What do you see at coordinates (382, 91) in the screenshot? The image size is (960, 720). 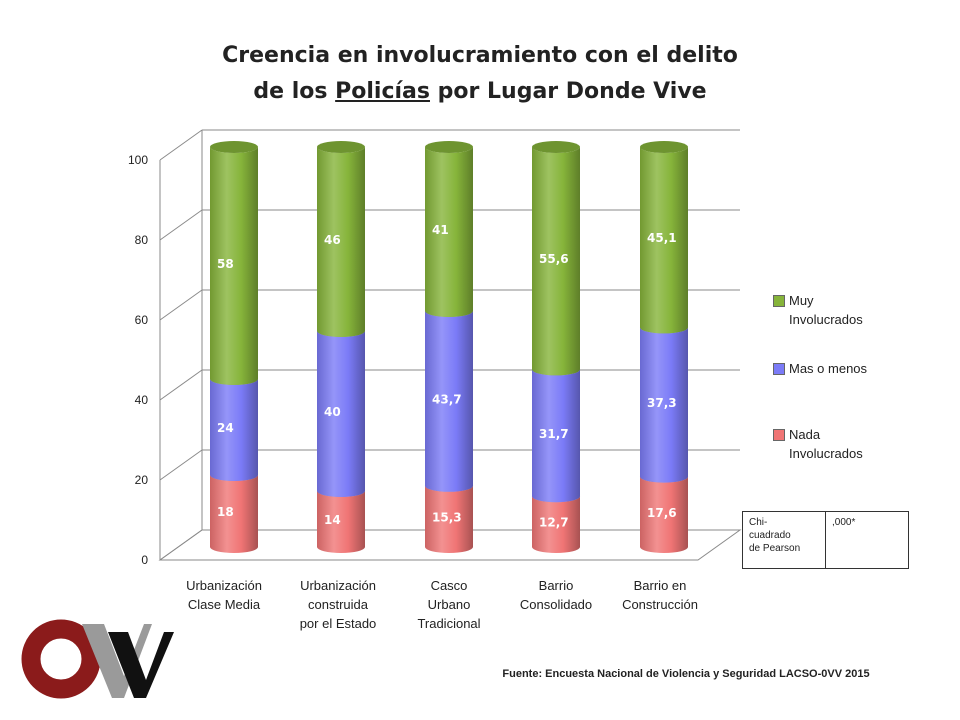 I see `title-part-underlined: Policías` at bounding box center [382, 91].